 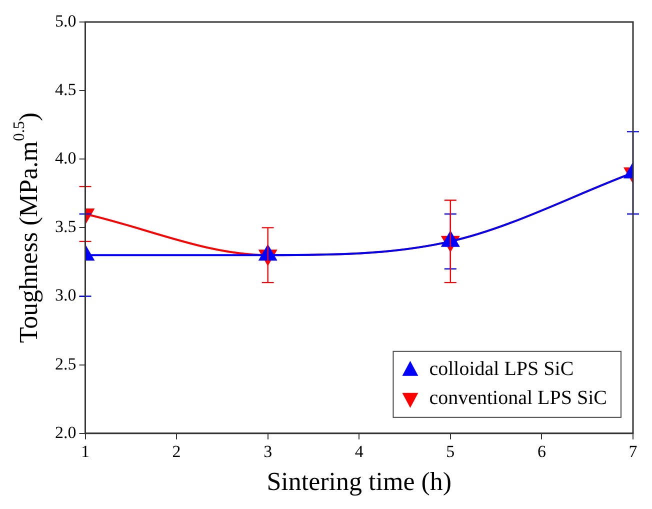 What do you see at coordinates (268, 452) in the screenshot?
I see `x-tick-label: 3` at bounding box center [268, 452].